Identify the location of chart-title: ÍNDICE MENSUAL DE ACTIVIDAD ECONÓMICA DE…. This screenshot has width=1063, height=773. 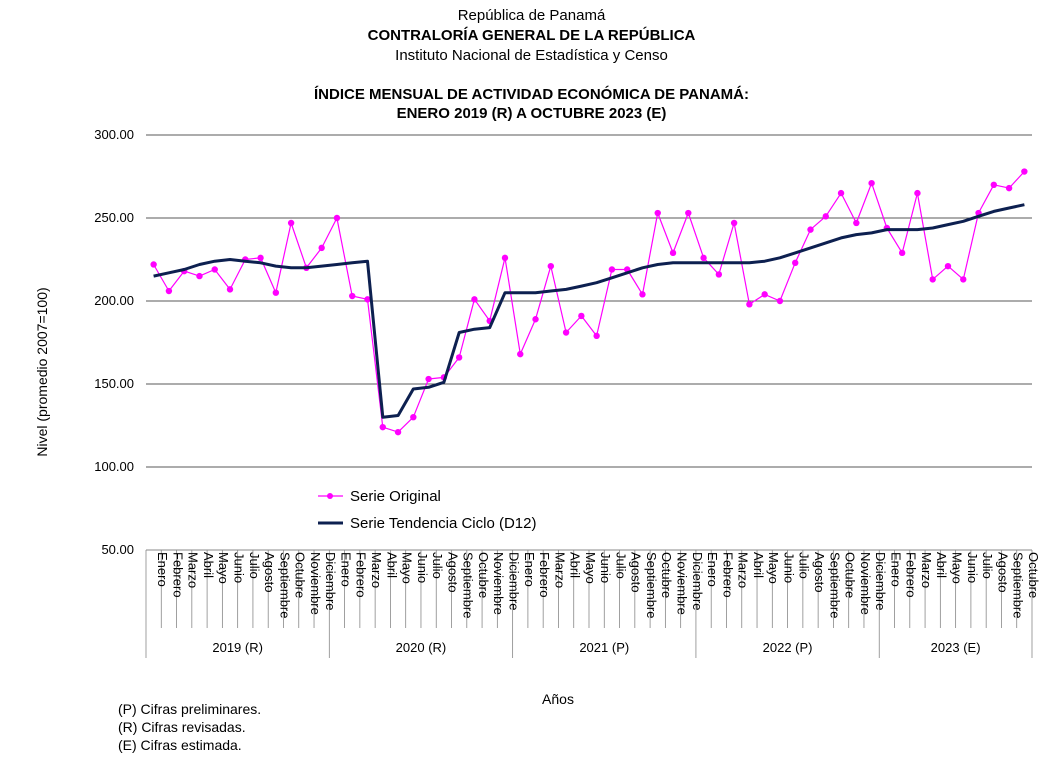
(531, 94).